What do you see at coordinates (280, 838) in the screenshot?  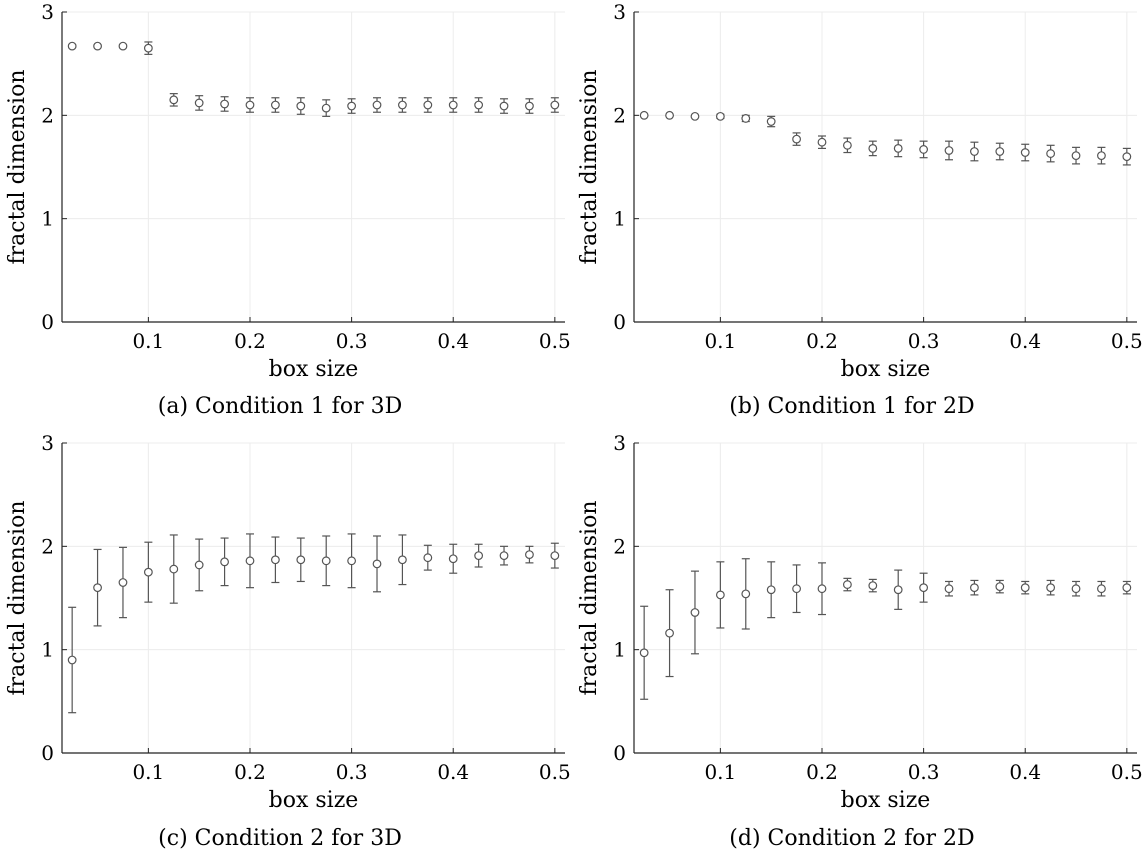 I see `caption-c: (c) Condition 2 for 3D` at bounding box center [280, 838].